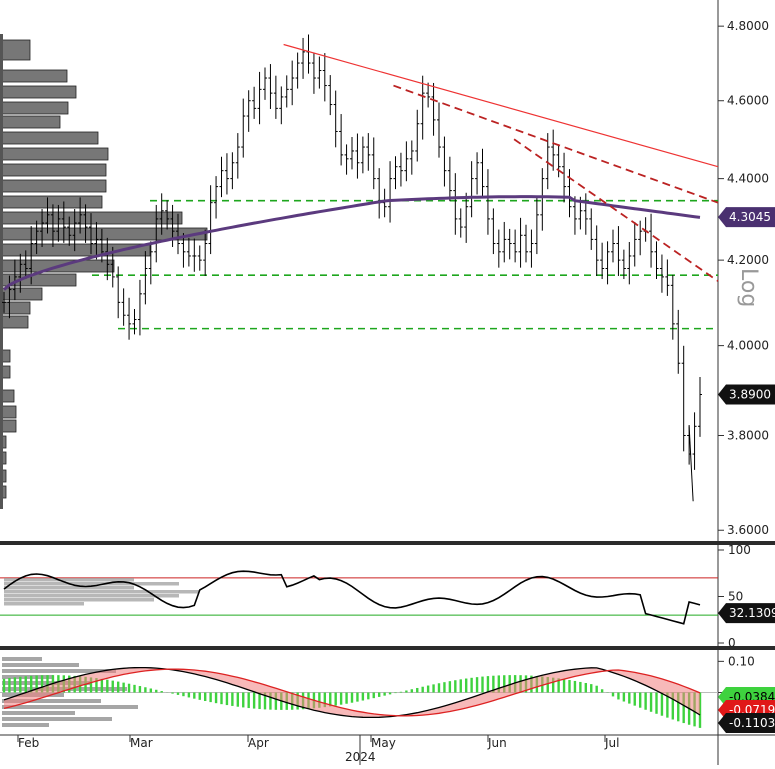  What do you see at coordinates (746, 723) in the screenshot?
I see `macd-hist-tag: -0.1103` at bounding box center [746, 723].